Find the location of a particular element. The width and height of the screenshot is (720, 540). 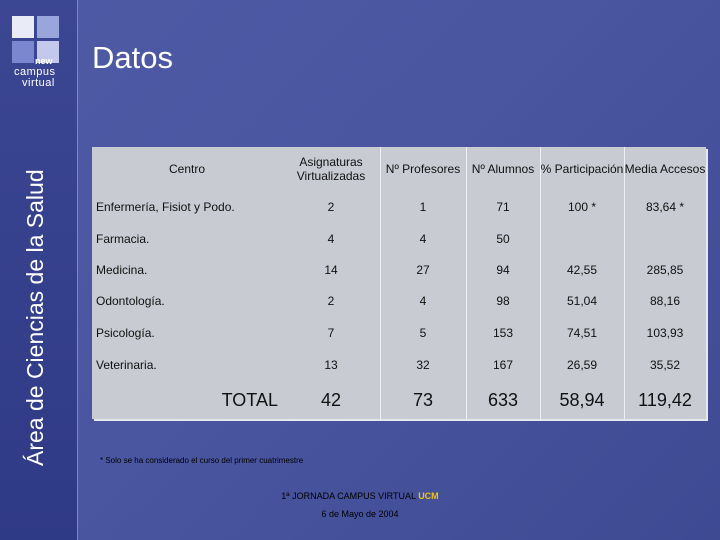

logo-text-campus: campus is located at coordinates (35, 72).